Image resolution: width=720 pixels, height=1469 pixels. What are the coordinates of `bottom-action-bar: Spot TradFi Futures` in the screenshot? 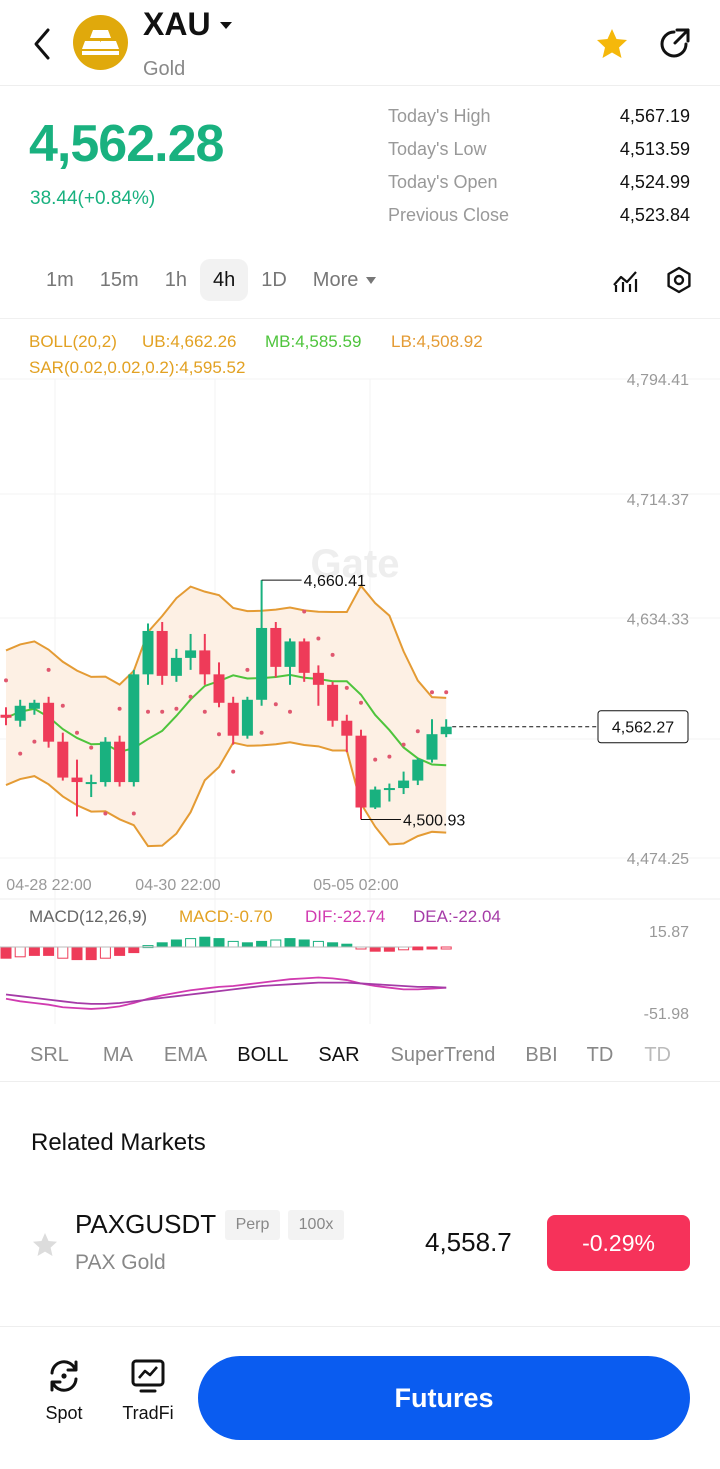 It's located at (360, 1397).